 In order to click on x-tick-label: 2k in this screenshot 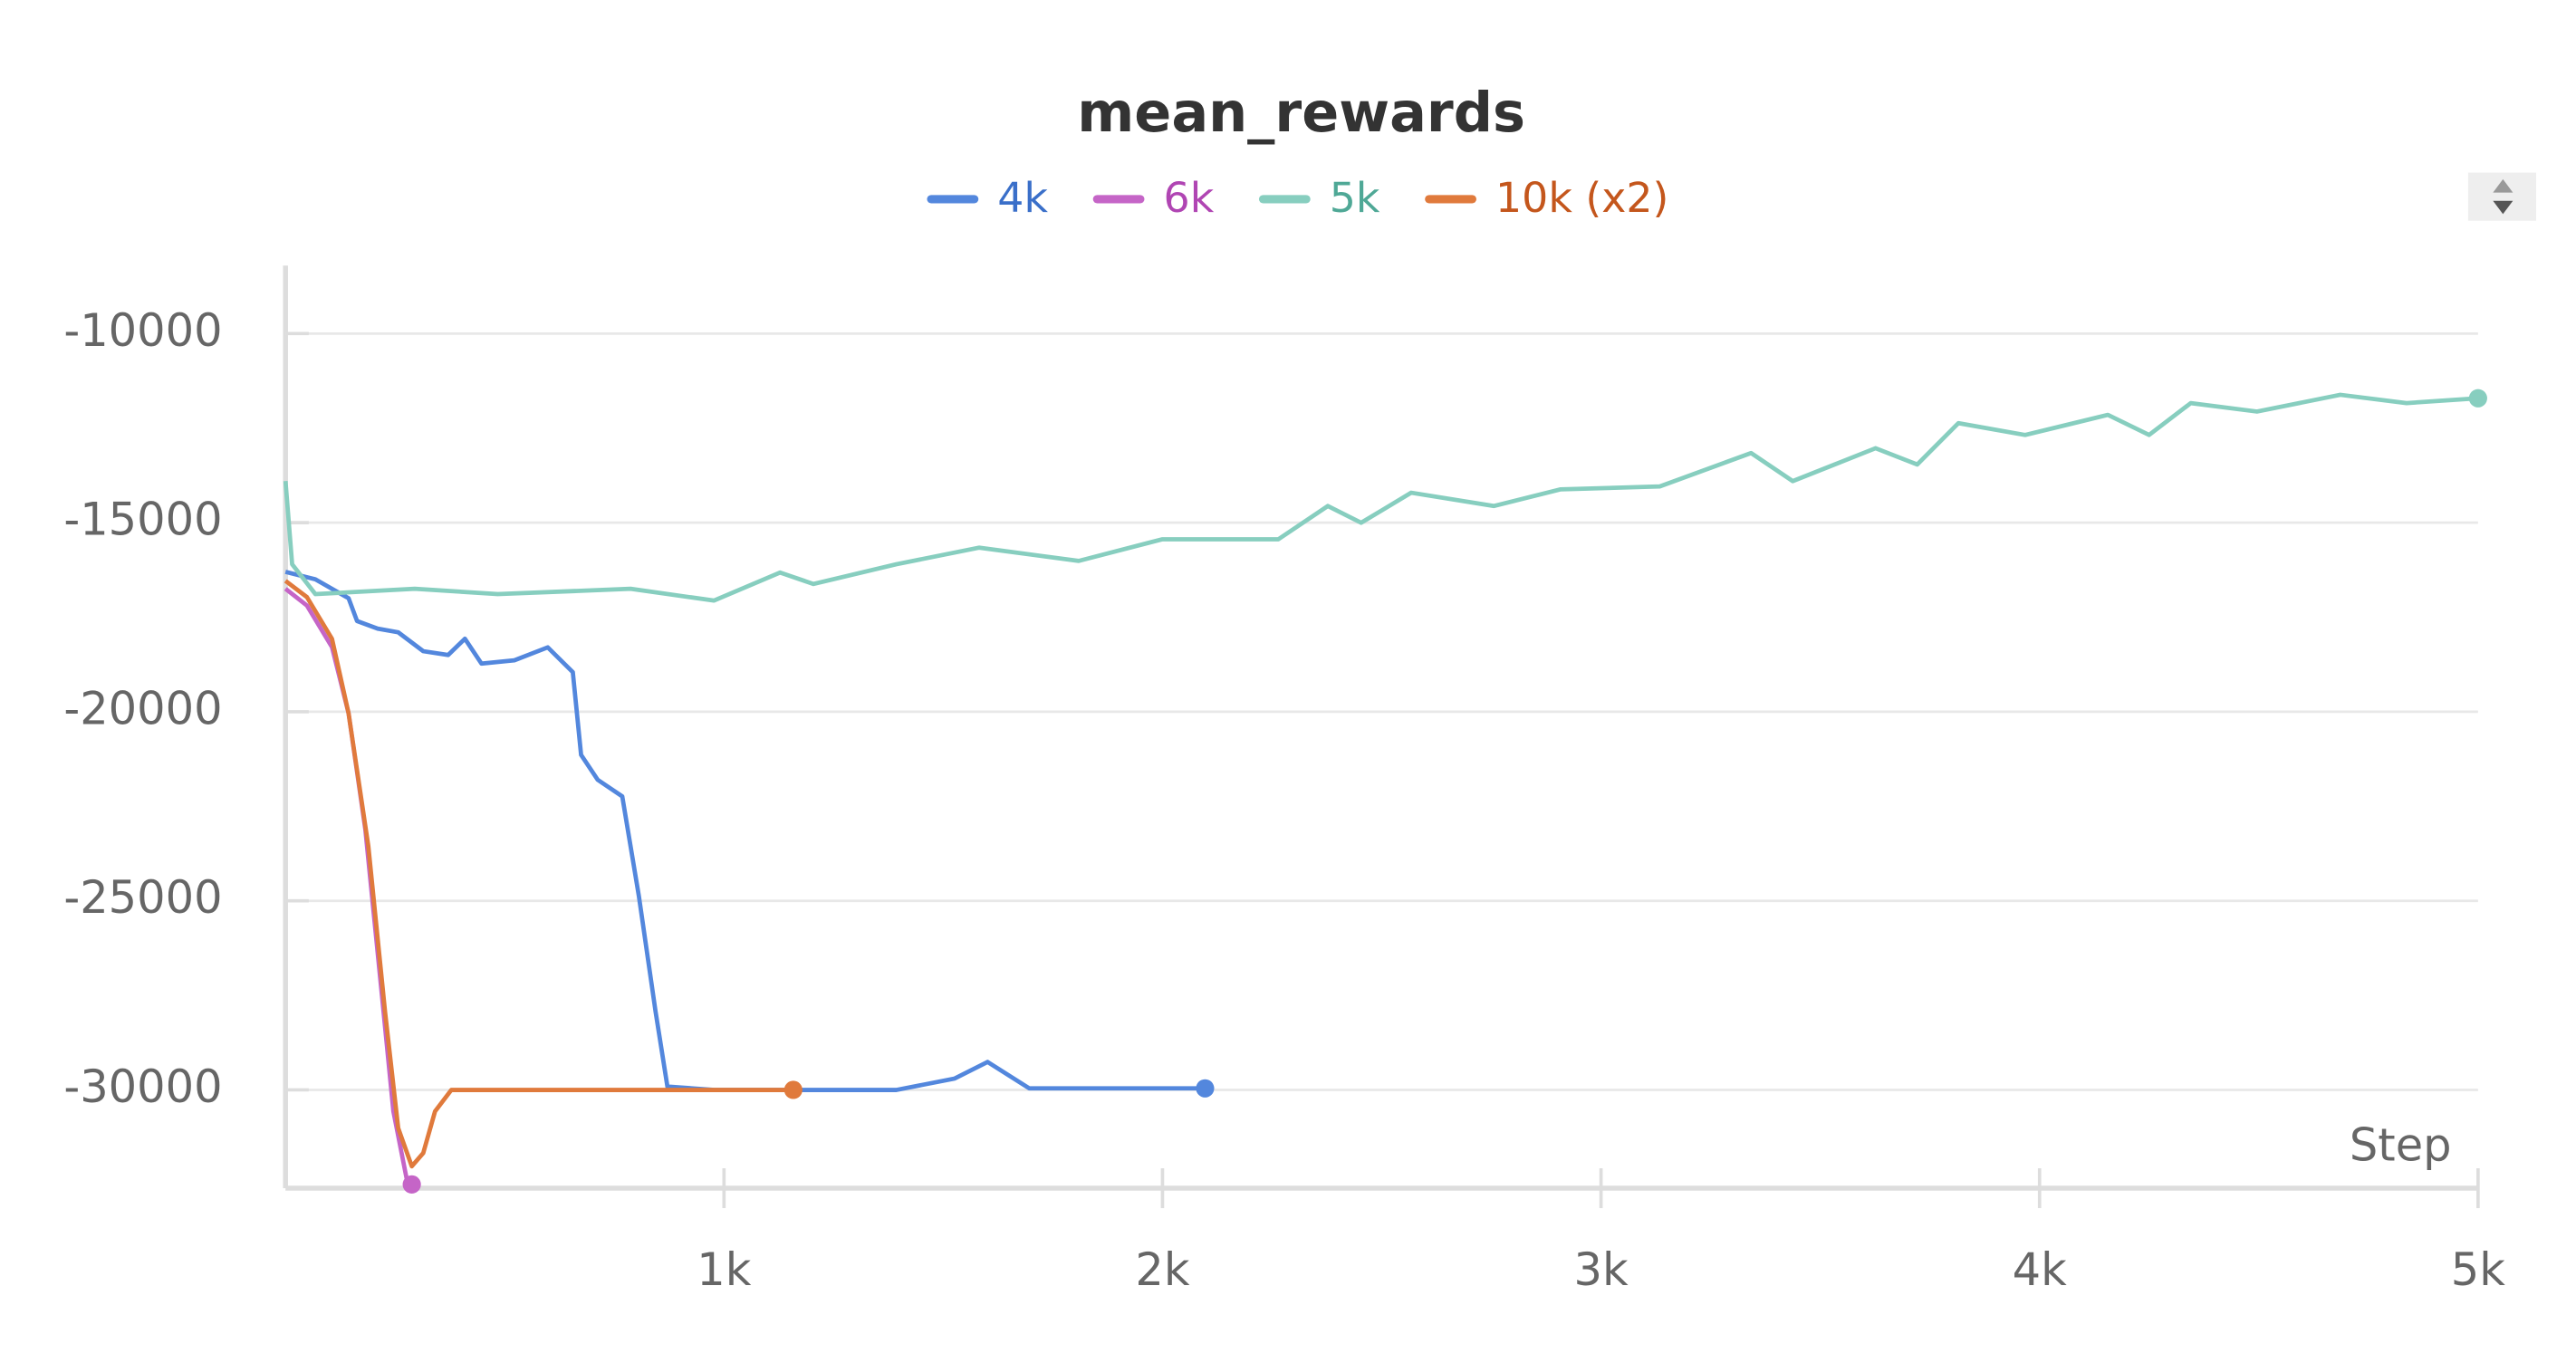, I will do `click(1162, 1269)`.